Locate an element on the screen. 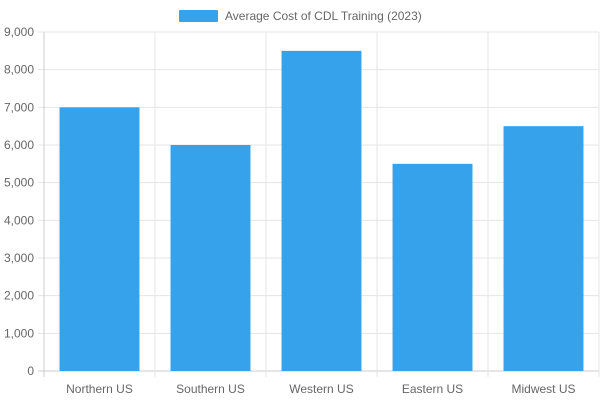 The height and width of the screenshot is (400, 600). x-tick-label: Southern US is located at coordinates (210, 389).